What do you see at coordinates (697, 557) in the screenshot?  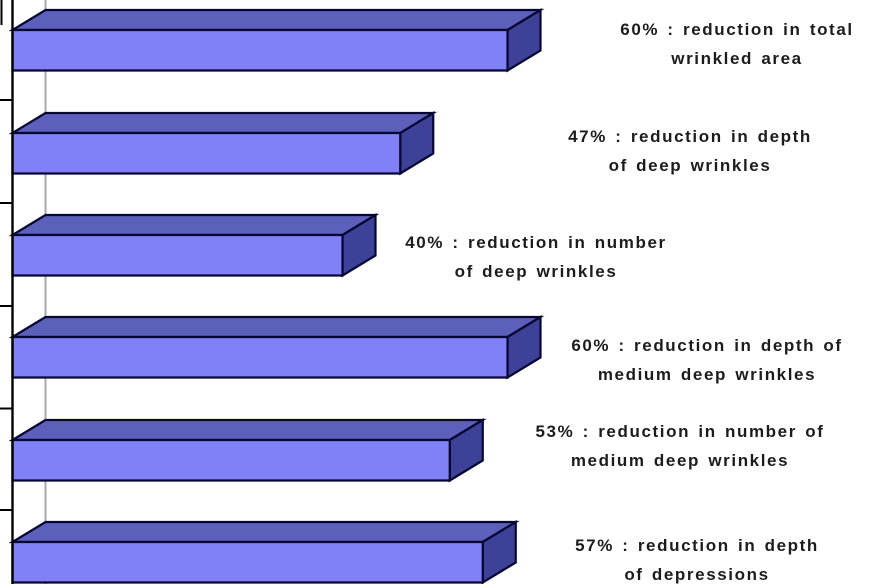 I see `bar-label: 57% : reduction in depth of depressions` at bounding box center [697, 557].